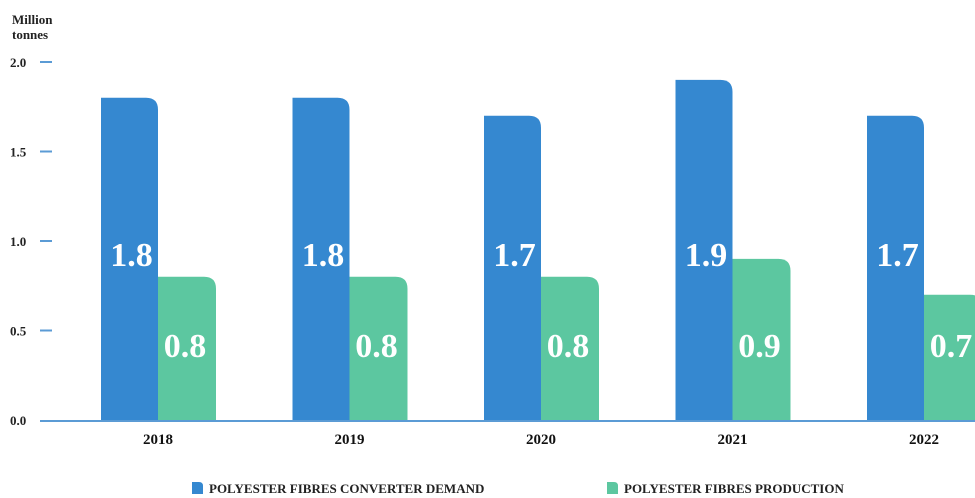  What do you see at coordinates (733, 440) in the screenshot?
I see `x-tick-label: 2021` at bounding box center [733, 440].